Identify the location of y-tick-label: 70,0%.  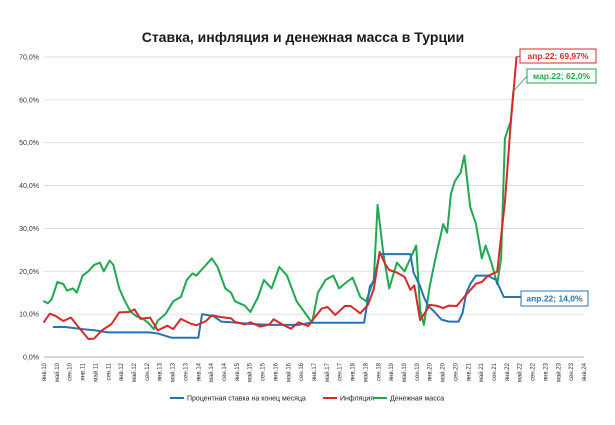
(29, 58).